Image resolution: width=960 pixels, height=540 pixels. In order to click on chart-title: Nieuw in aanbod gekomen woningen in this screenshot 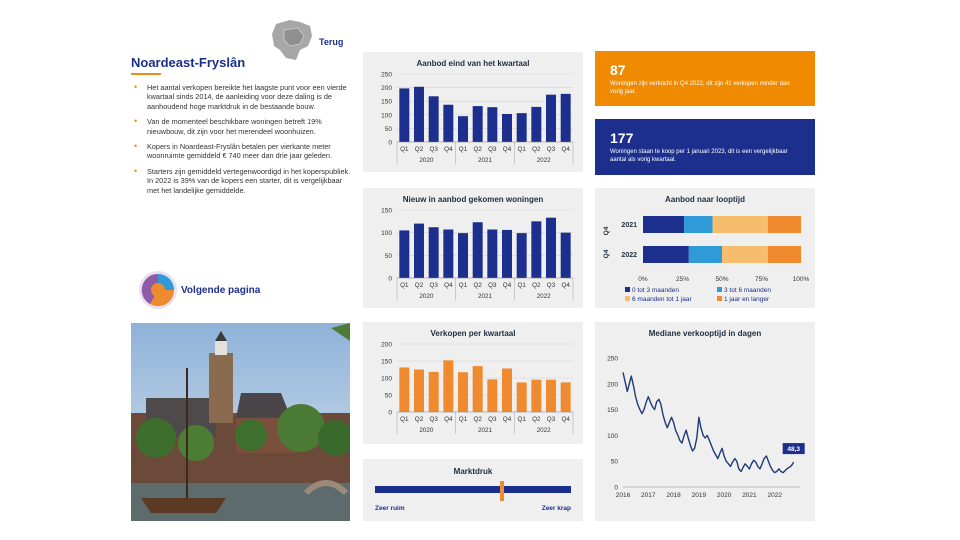, I will do `click(473, 199)`.